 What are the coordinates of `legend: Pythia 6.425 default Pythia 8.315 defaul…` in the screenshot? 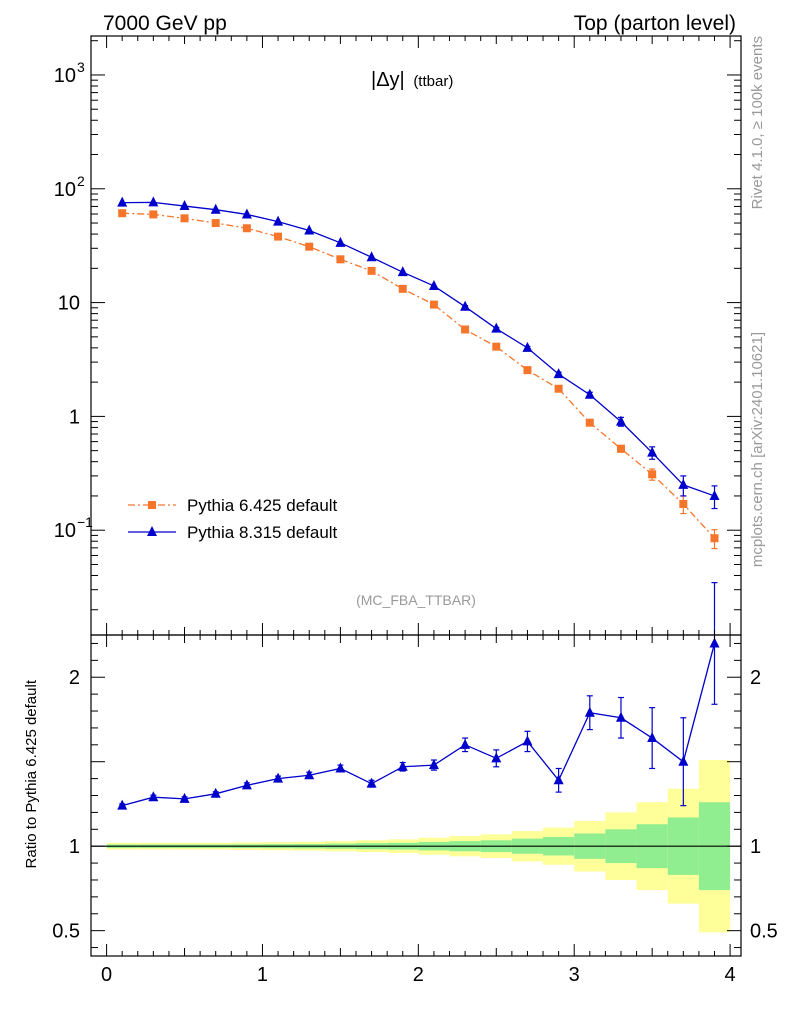 It's located at (233, 519).